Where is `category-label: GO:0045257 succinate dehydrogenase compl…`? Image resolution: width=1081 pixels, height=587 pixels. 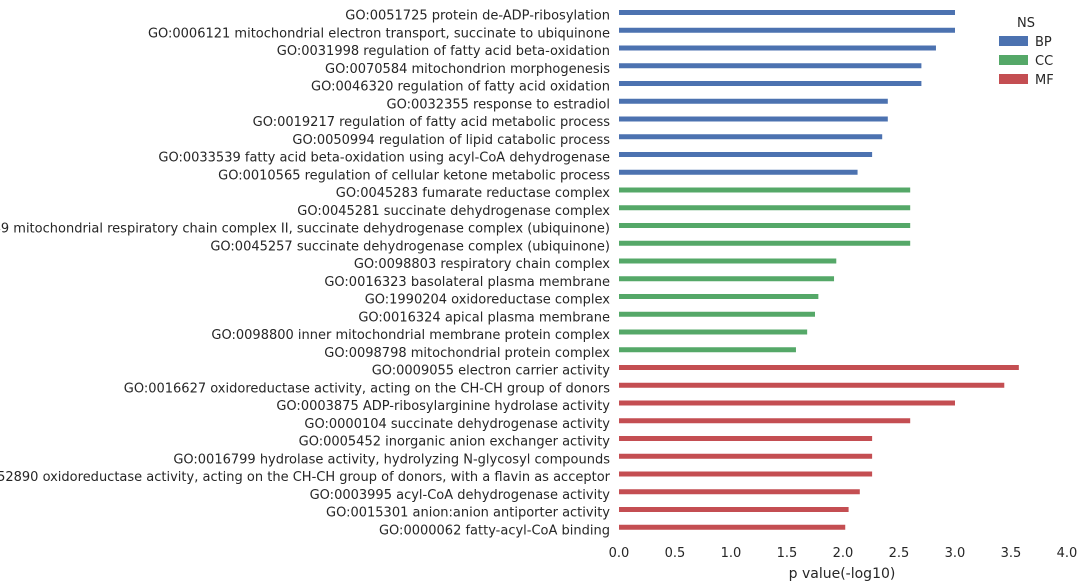 category-label: GO:0045257 succinate dehydrogenase compl… is located at coordinates (410, 246).